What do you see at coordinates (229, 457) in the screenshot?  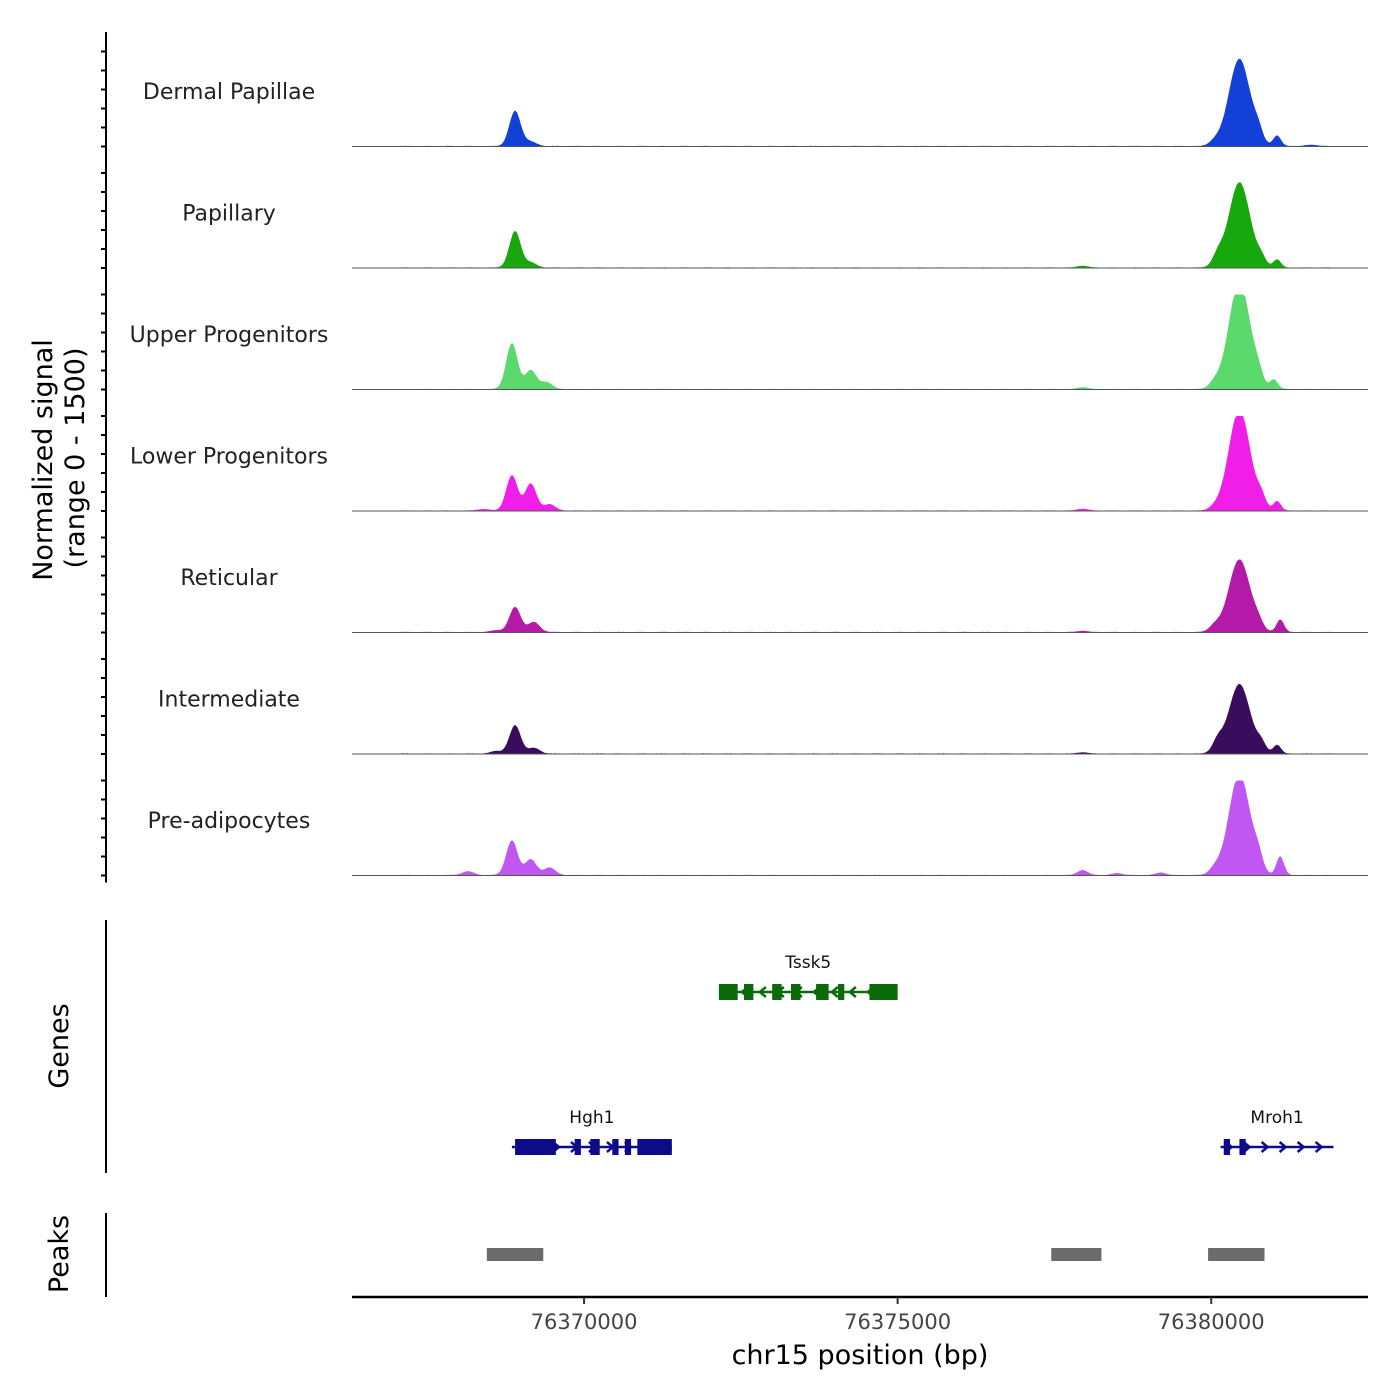 I see `track-label: Lower Progenitors` at bounding box center [229, 457].